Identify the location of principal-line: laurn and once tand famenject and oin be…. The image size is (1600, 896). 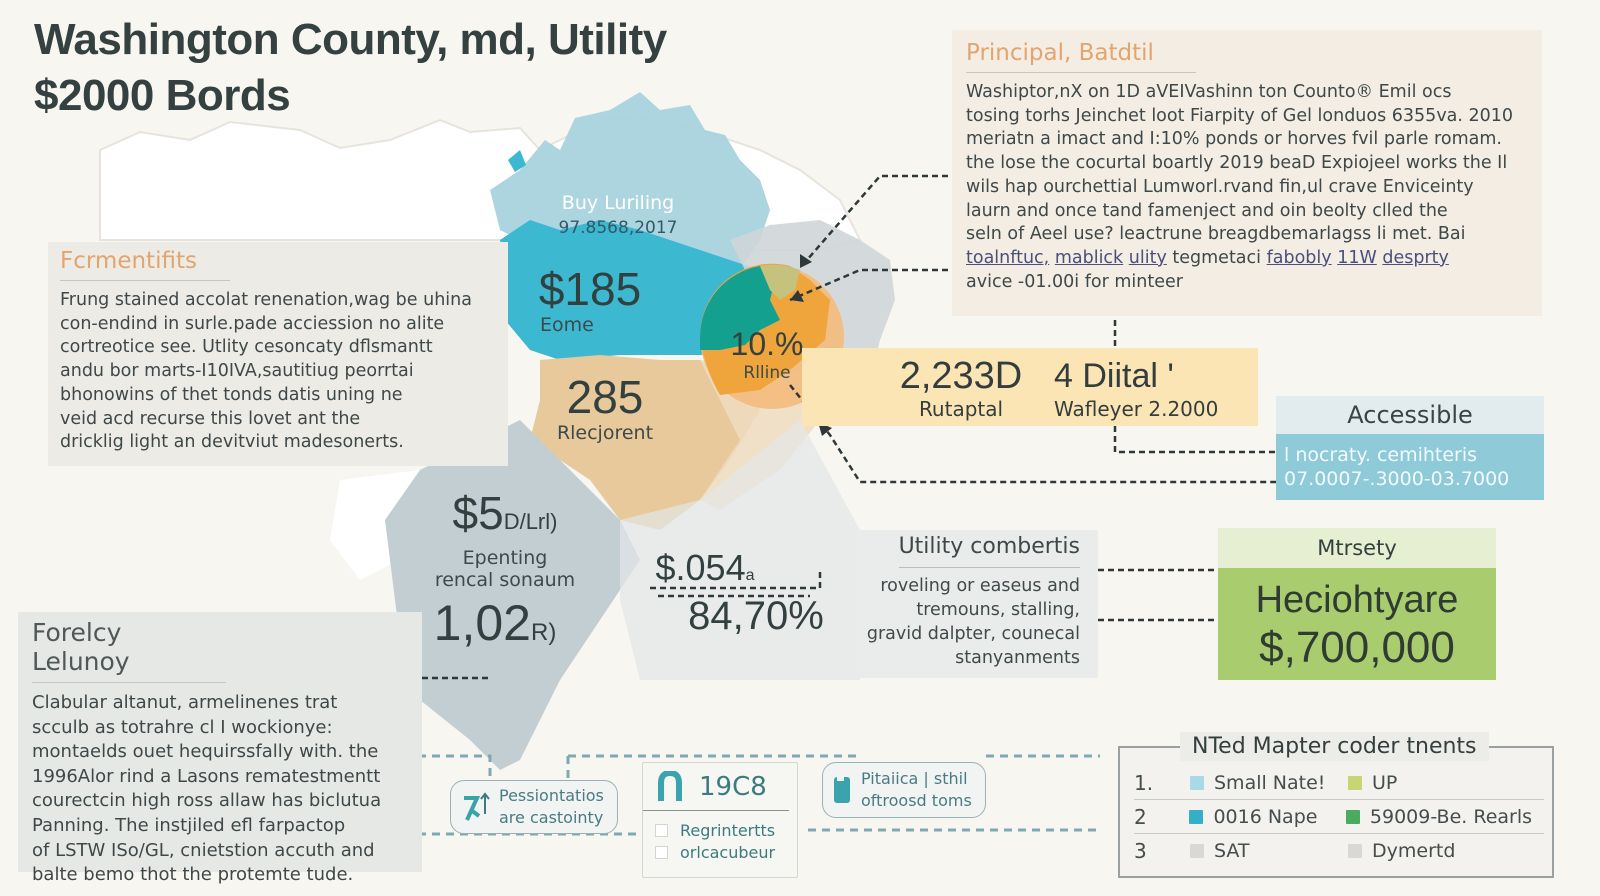
(1207, 210).